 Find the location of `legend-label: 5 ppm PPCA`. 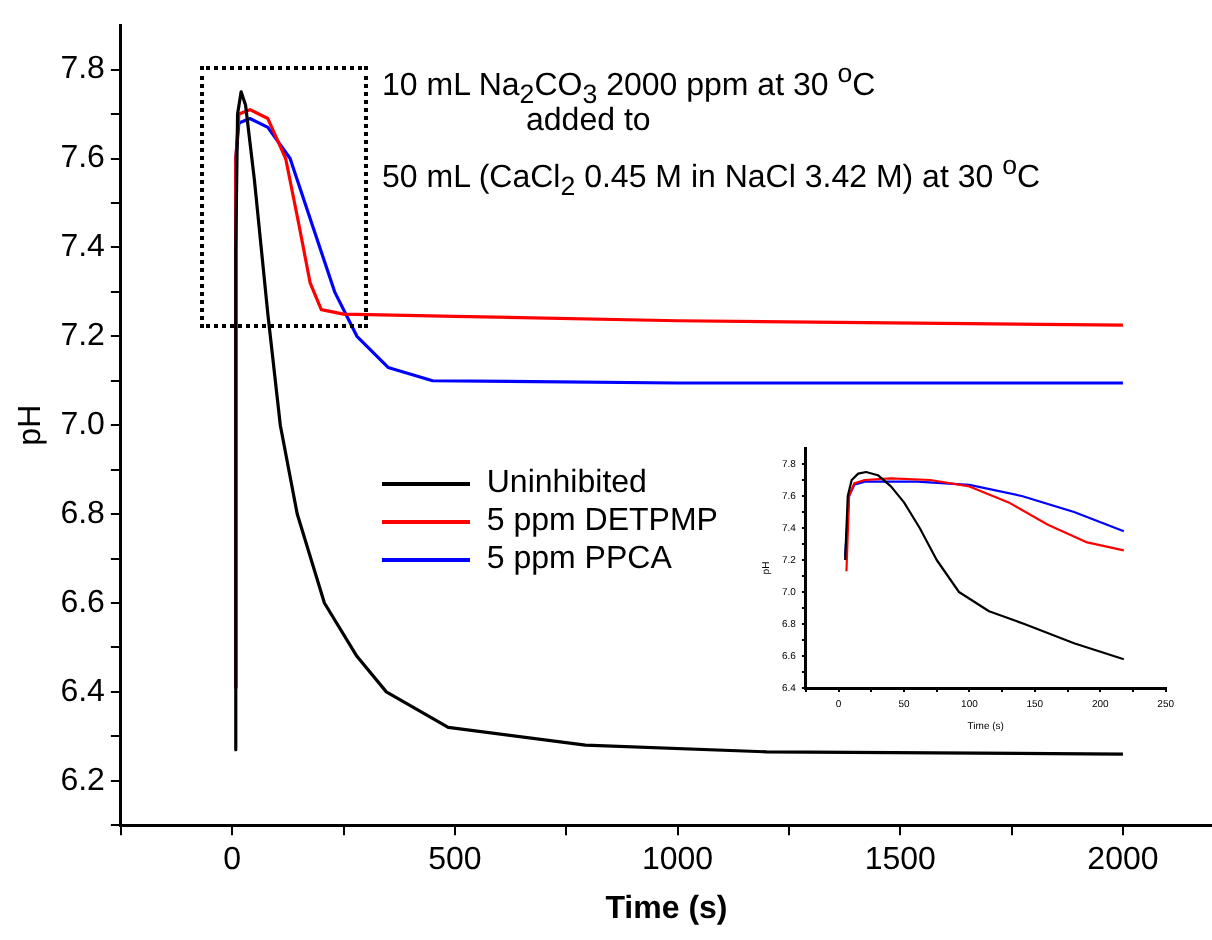

legend-label: 5 ppm PPCA is located at coordinates (579, 560).